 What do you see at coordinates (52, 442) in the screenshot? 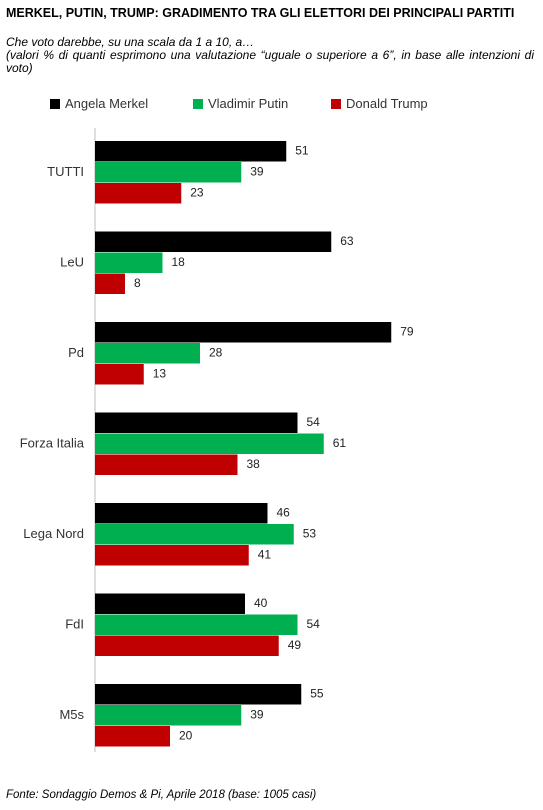
I see `category-label: Forza Italia` at bounding box center [52, 442].